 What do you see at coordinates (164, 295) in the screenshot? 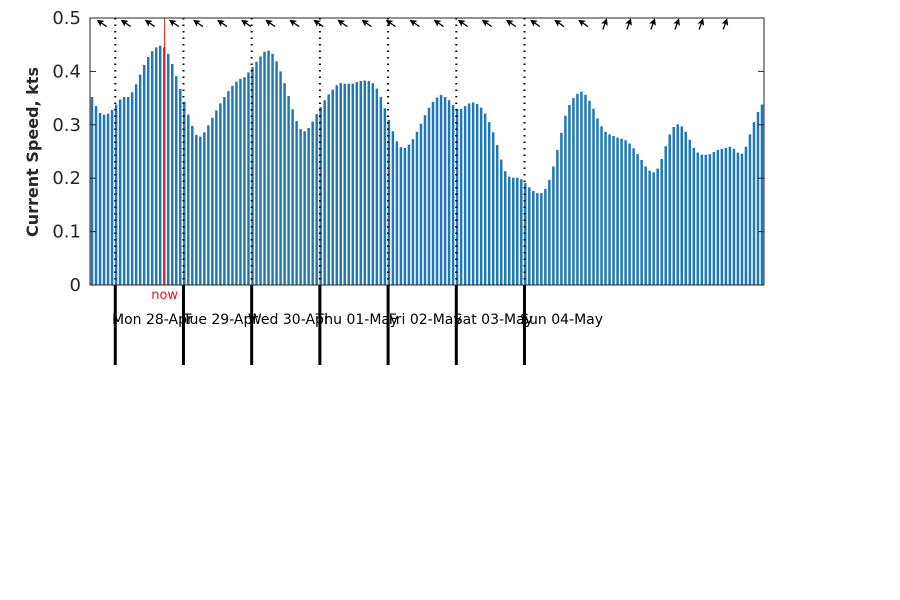
I see `now-label: now` at bounding box center [164, 295].